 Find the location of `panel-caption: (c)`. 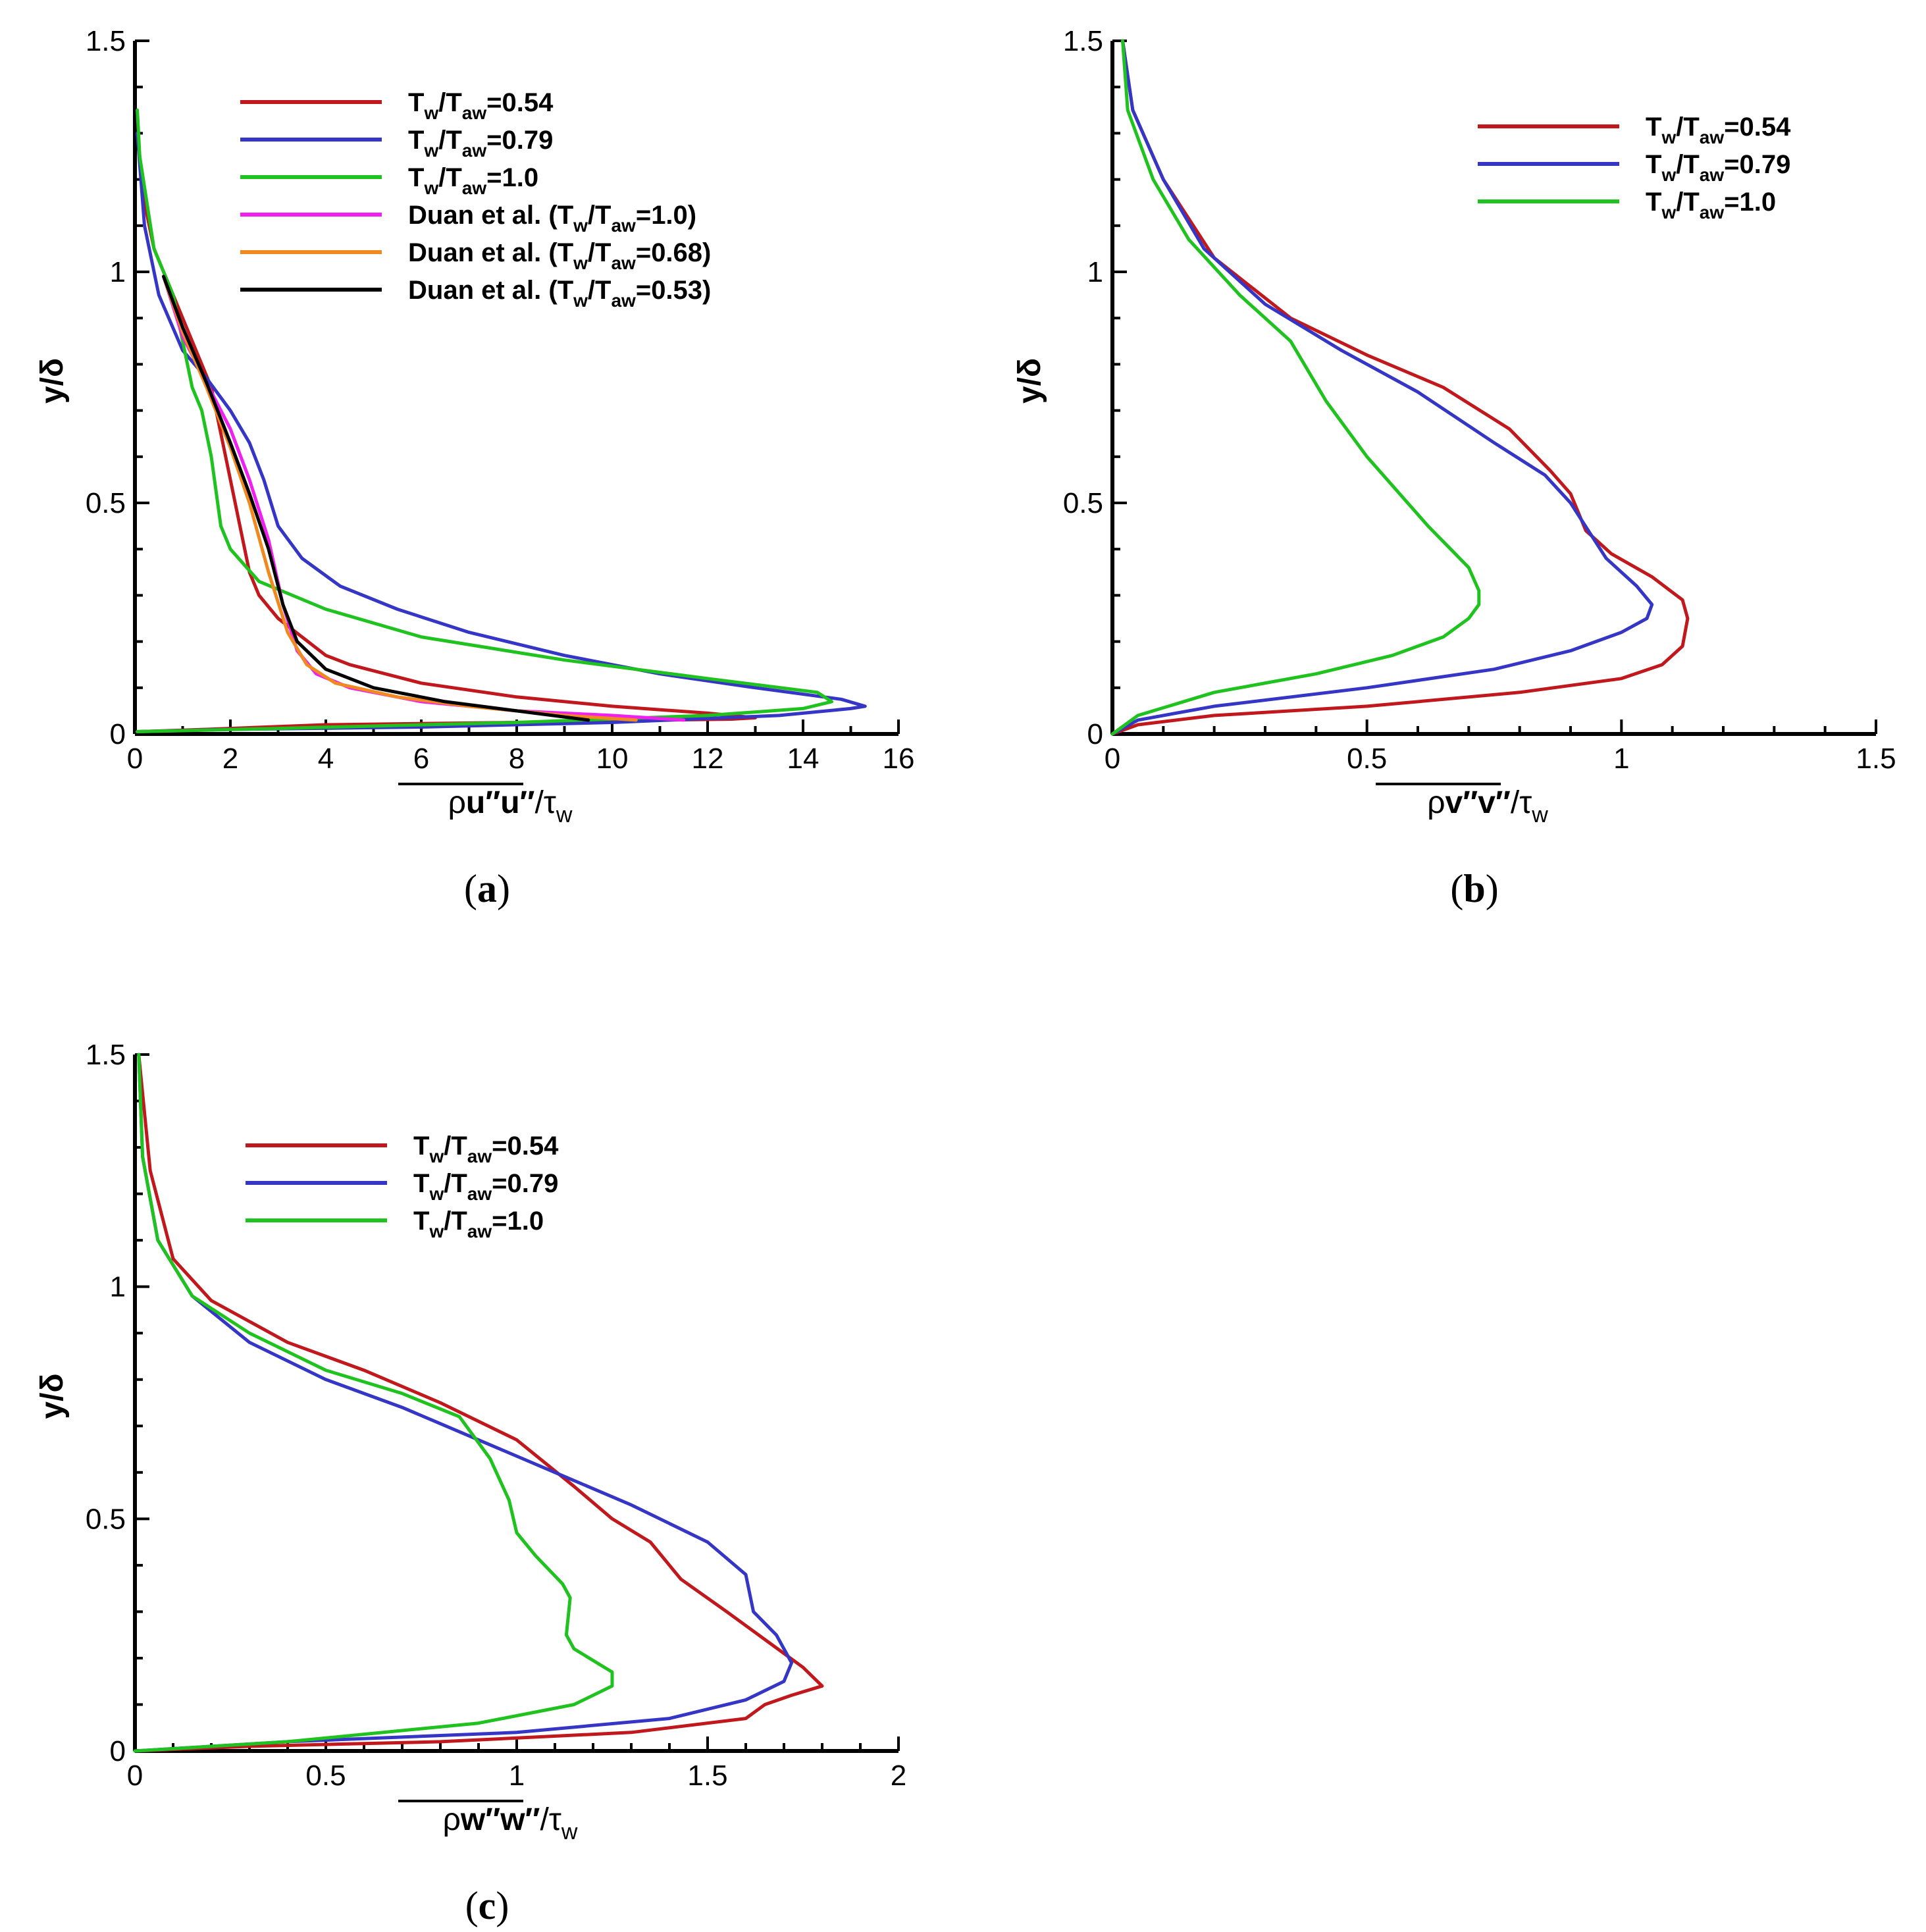

panel-caption: (c) is located at coordinates (487, 1905).